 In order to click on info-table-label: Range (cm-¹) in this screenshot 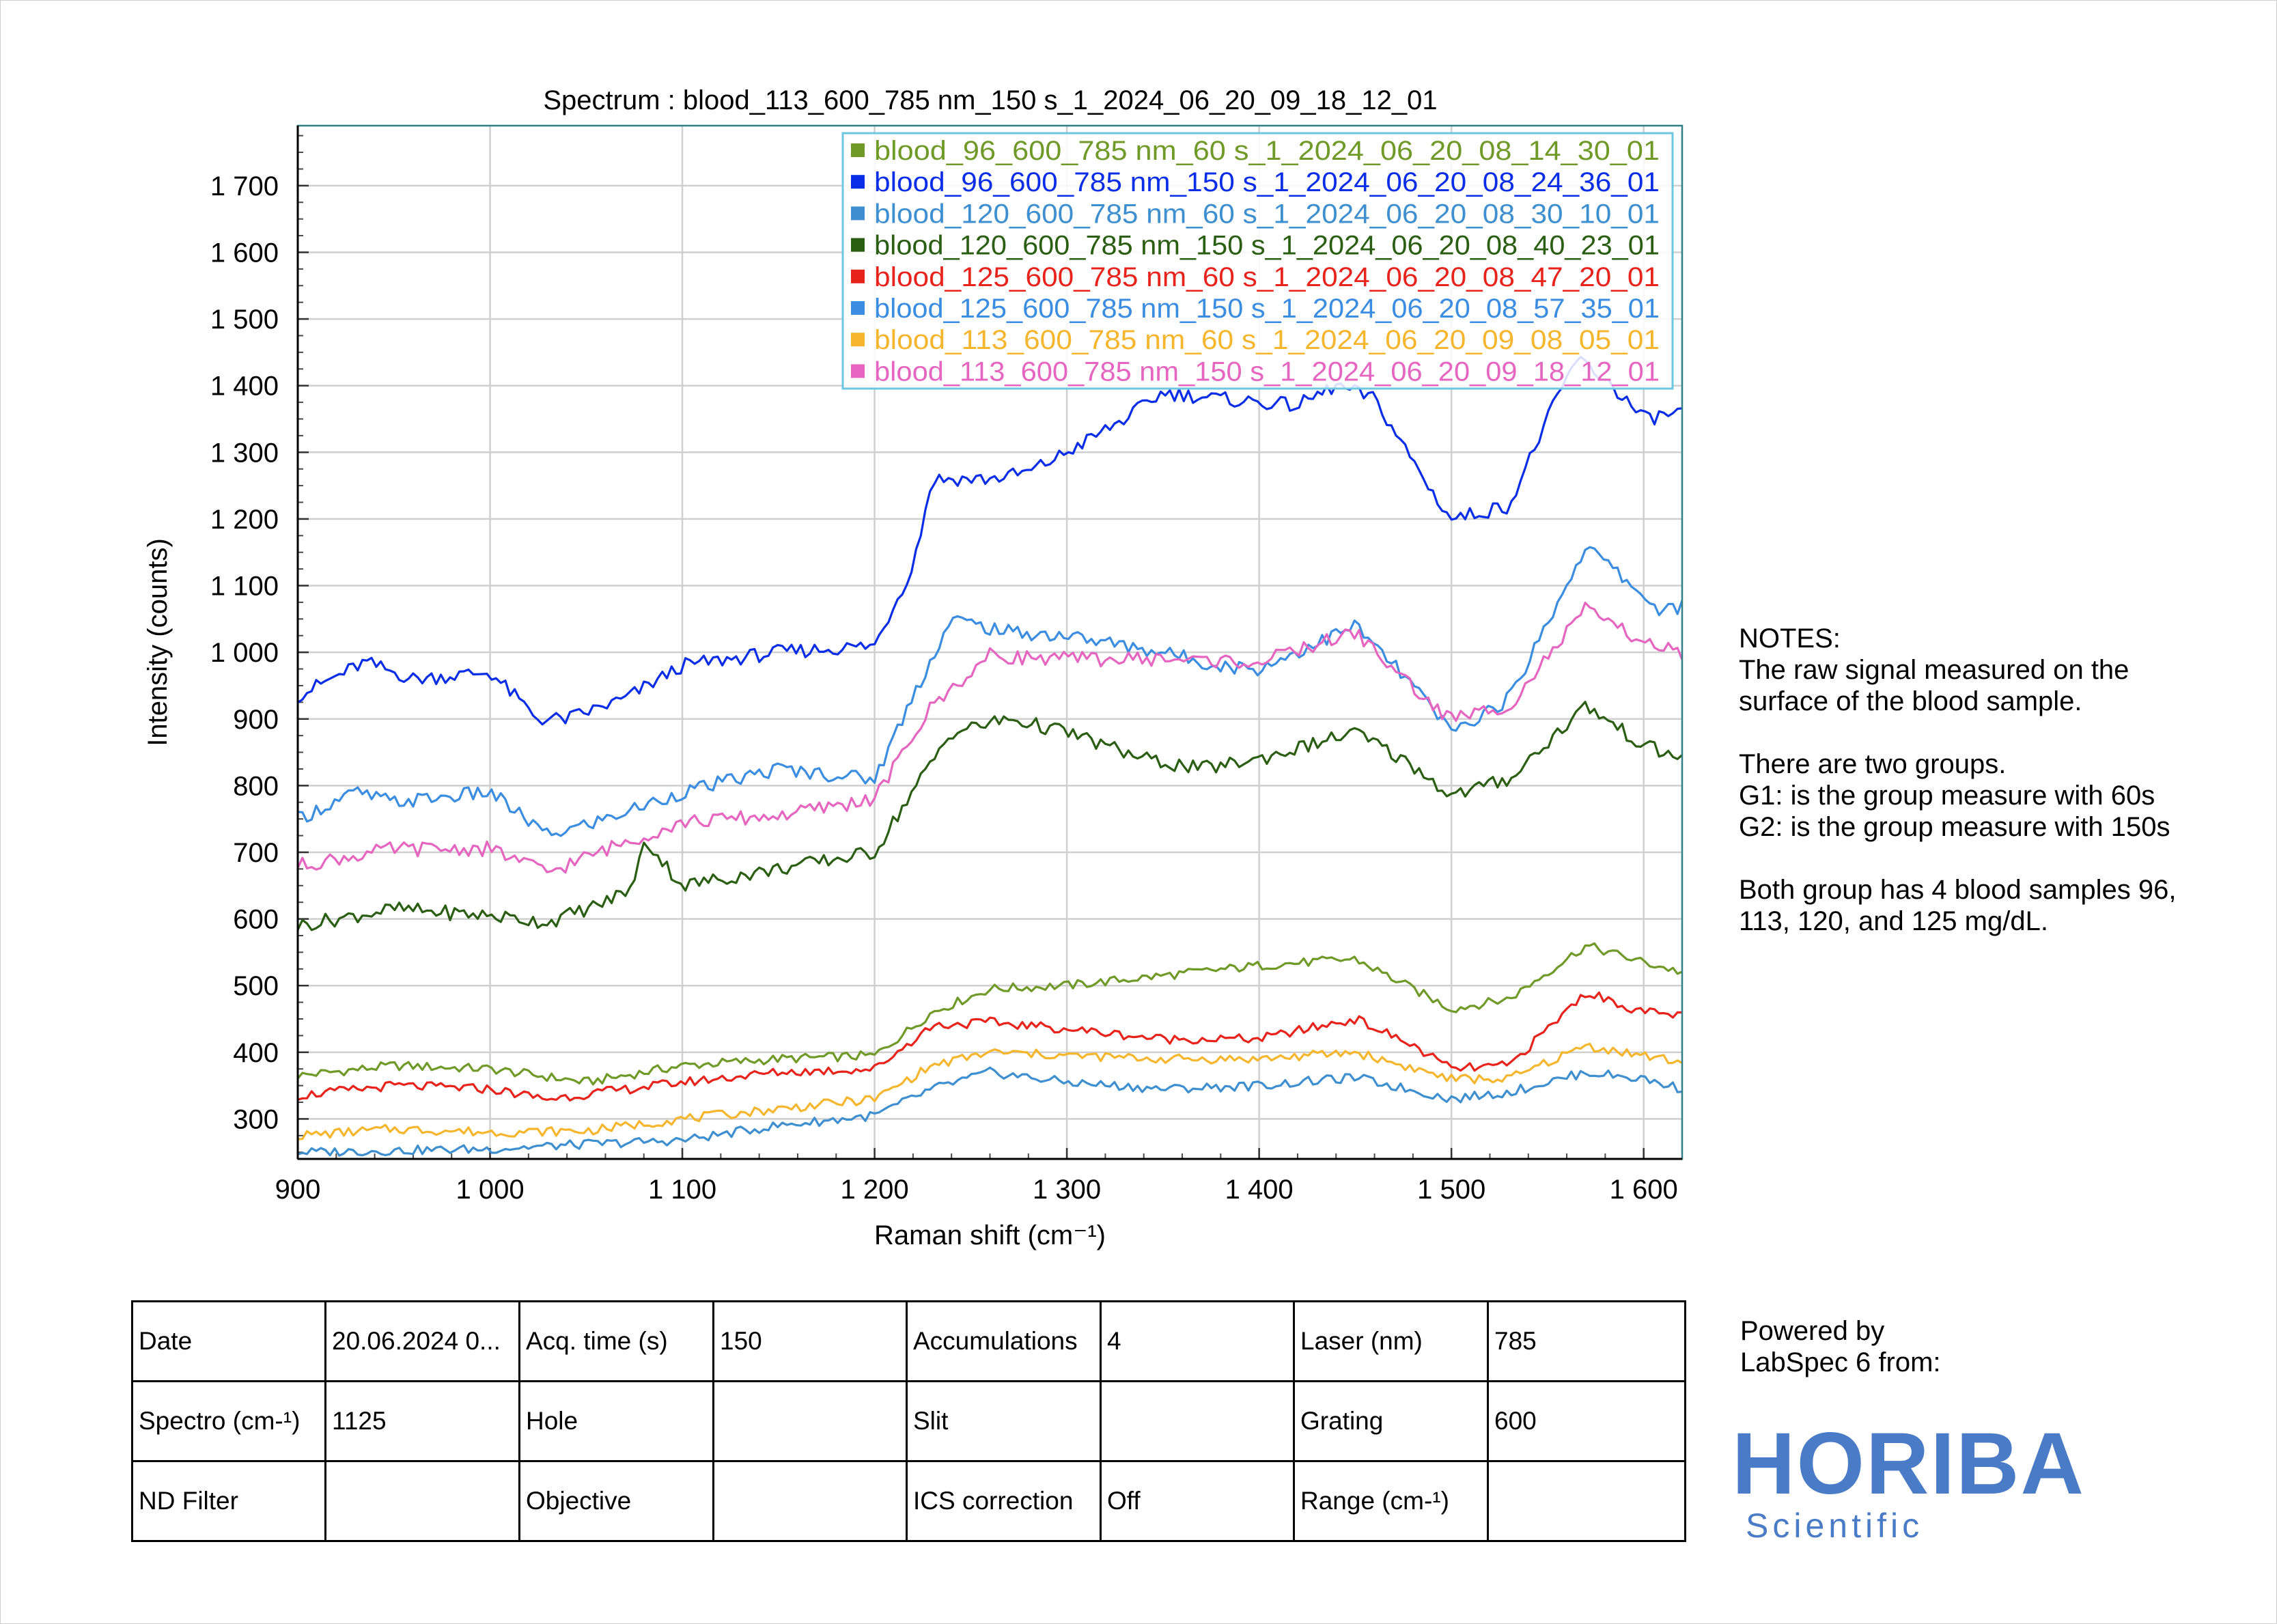, I will do `click(1391, 1501)`.